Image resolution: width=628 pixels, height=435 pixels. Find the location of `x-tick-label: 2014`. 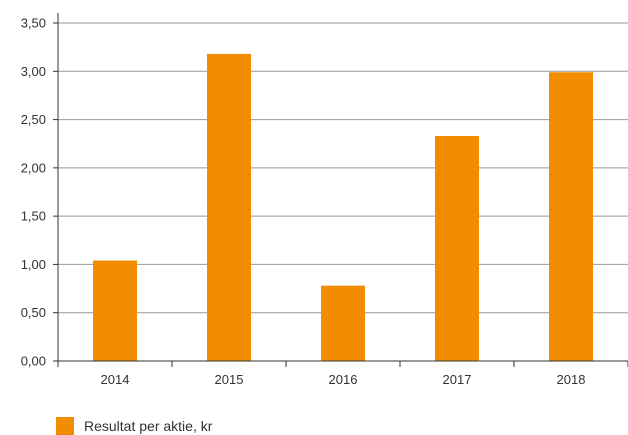

x-tick-label: 2014 is located at coordinates (115, 379).